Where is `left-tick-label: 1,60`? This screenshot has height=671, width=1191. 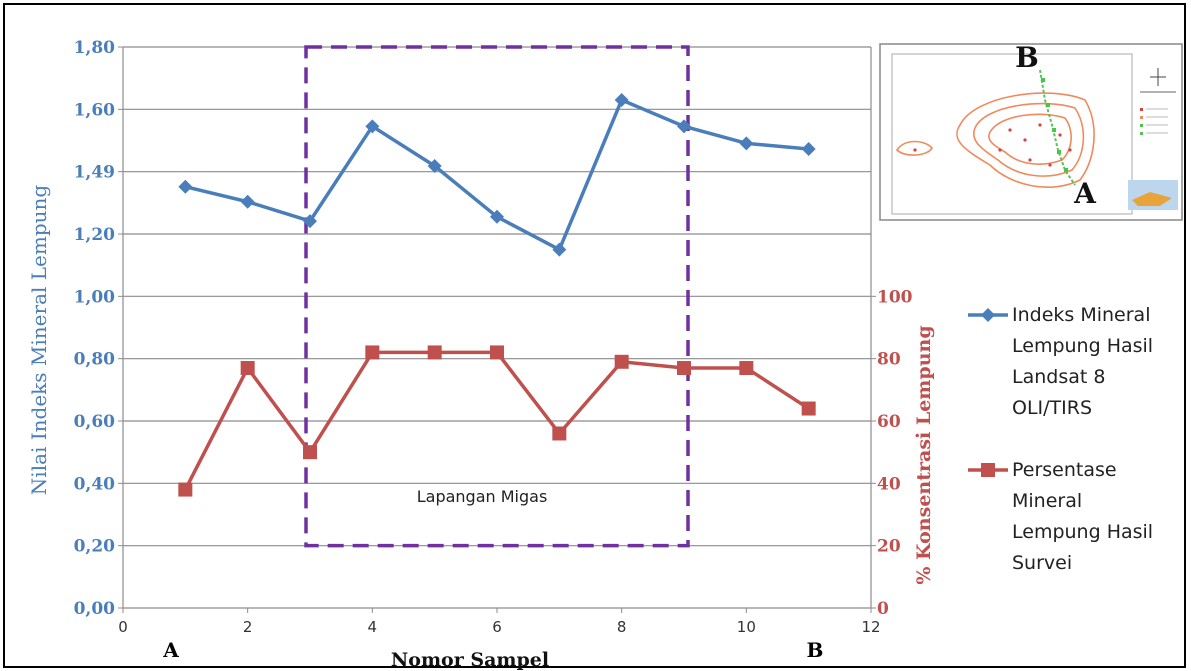 left-tick-label: 1,60 is located at coordinates (95, 110).